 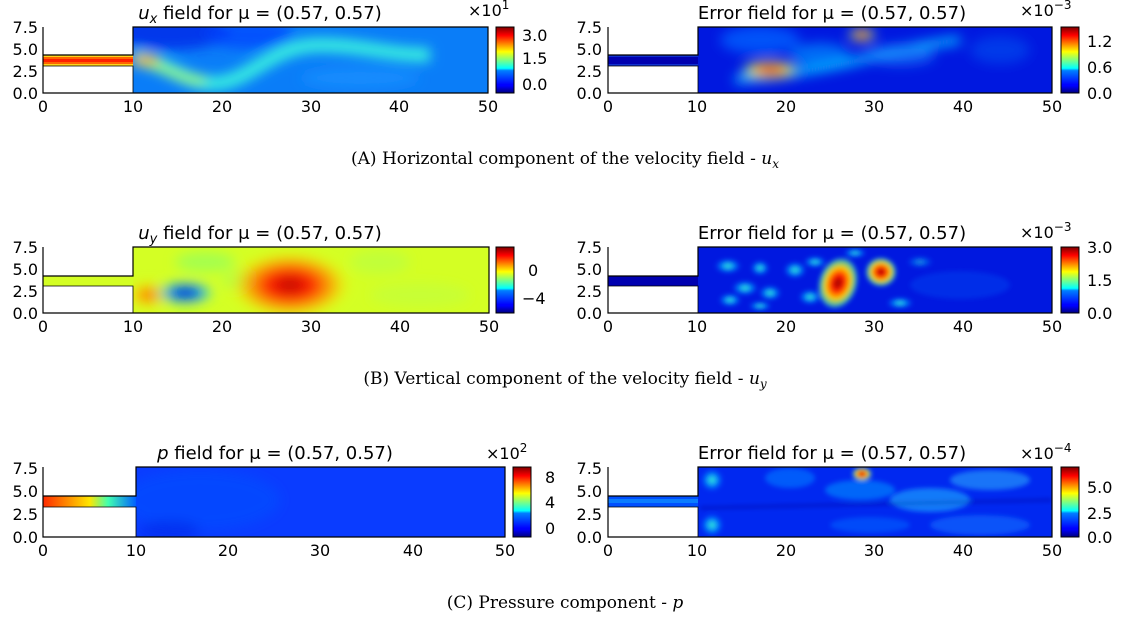 I want to click on panel-title: p field for μ = (0.57, 0.57), so click(x=274, y=453).